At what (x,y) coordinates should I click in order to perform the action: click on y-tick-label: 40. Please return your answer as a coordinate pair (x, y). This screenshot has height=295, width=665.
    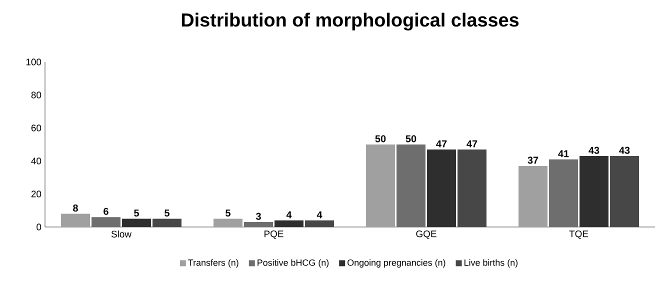
    Looking at the image, I should click on (36, 161).